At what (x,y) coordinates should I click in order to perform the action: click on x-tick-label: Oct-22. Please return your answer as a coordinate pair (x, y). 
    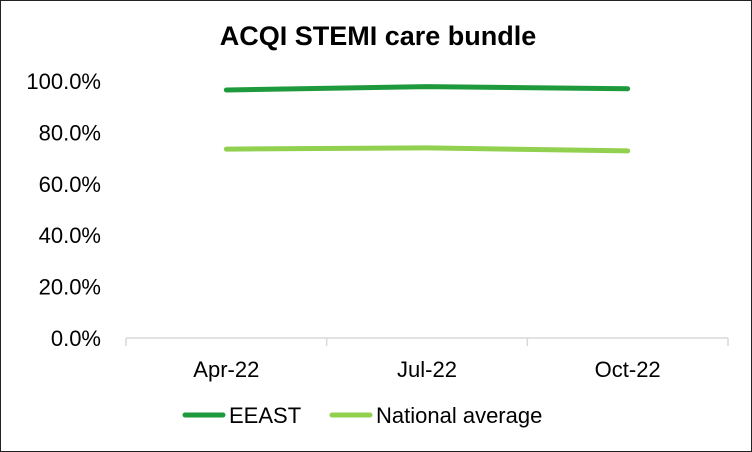
    Looking at the image, I should click on (628, 369).